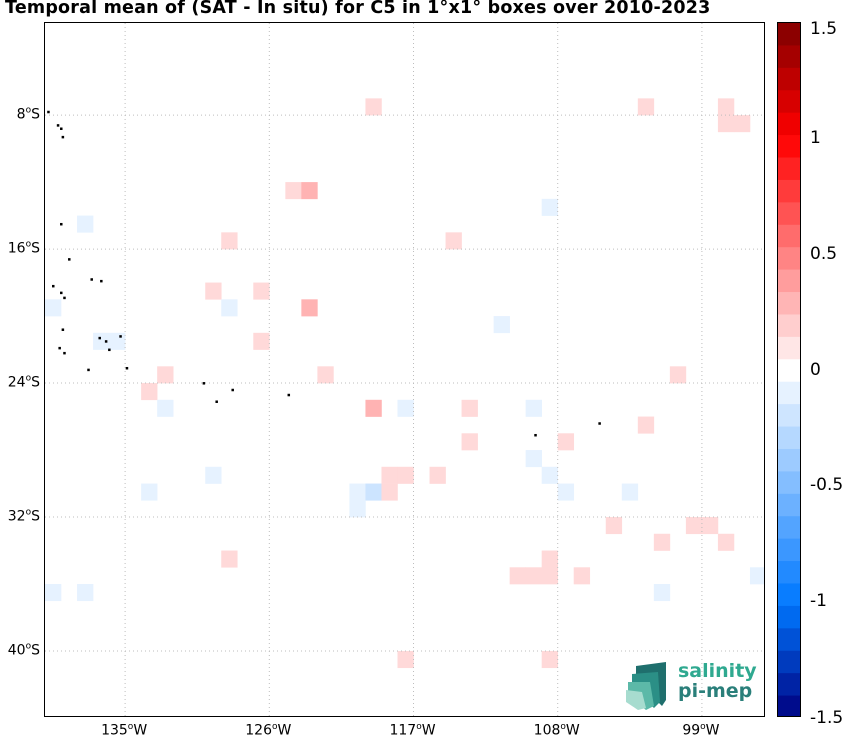  I want to click on colorbar-tick-label: 1.5, so click(824, 29).